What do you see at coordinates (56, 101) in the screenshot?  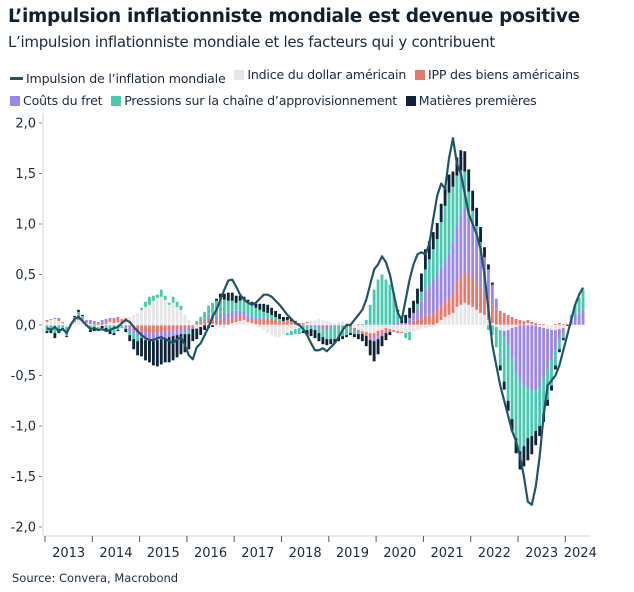 I see `legend-item-freight: Coûts du fret` at bounding box center [56, 101].